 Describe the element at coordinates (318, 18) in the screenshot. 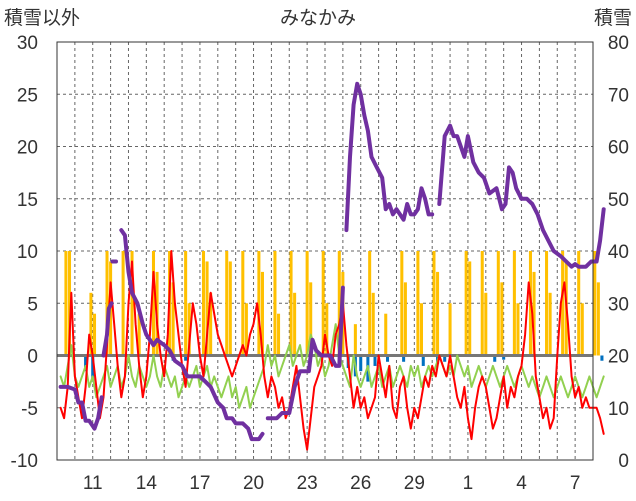

I see `chart-title: みなかみ` at that location.